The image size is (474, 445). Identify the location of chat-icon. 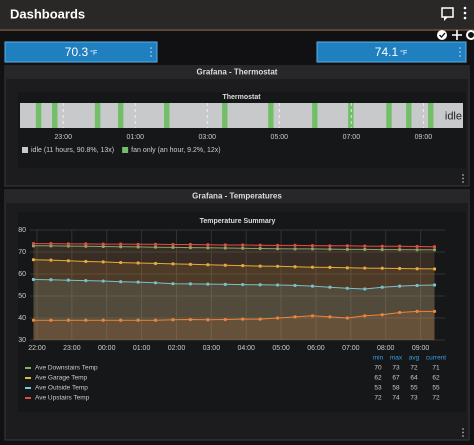
(447, 14).